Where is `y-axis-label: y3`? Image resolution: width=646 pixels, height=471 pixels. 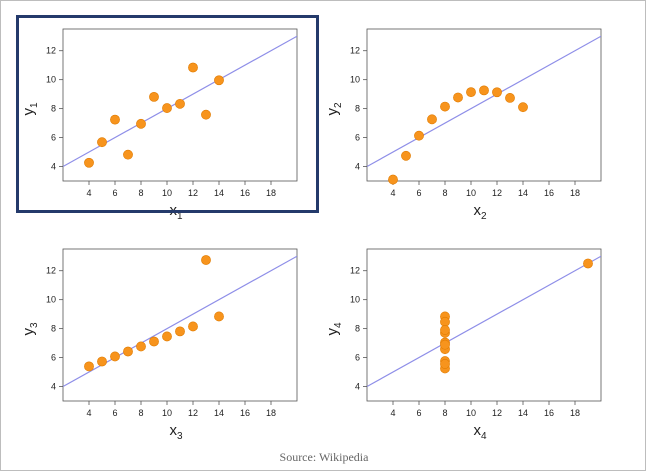
y-axis-label: y3 is located at coordinates (30, 329).